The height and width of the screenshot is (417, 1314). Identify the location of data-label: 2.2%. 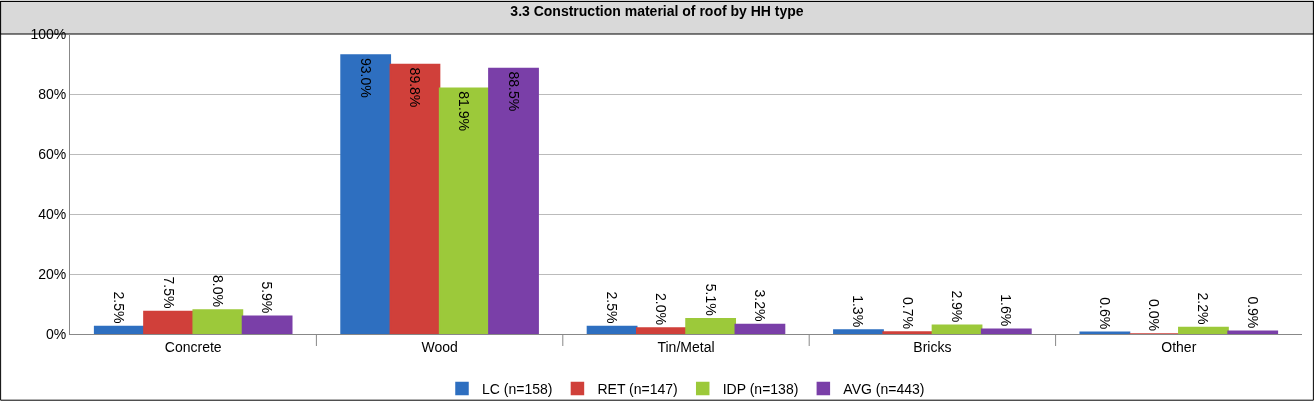
(1203, 308).